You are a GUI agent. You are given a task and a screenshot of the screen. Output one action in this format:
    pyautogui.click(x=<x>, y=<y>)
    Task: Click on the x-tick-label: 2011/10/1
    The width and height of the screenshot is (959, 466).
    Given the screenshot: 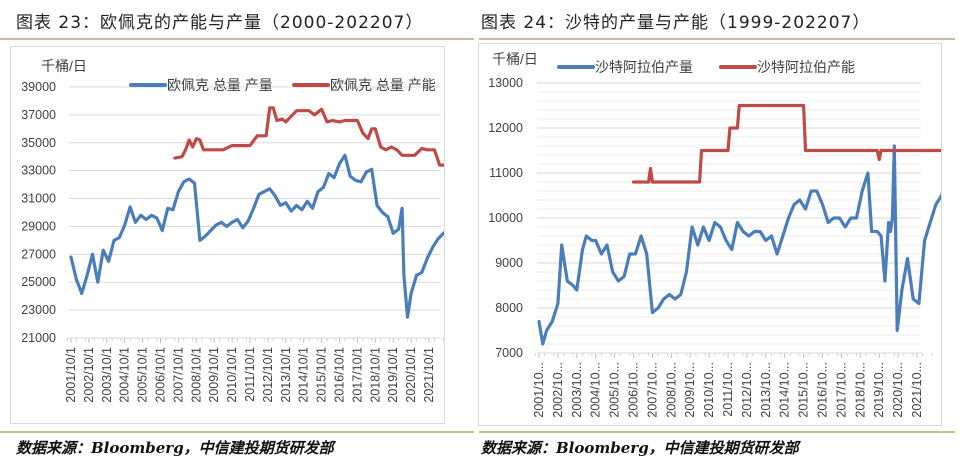 What is the action you would take?
    pyautogui.click(x=250, y=374)
    